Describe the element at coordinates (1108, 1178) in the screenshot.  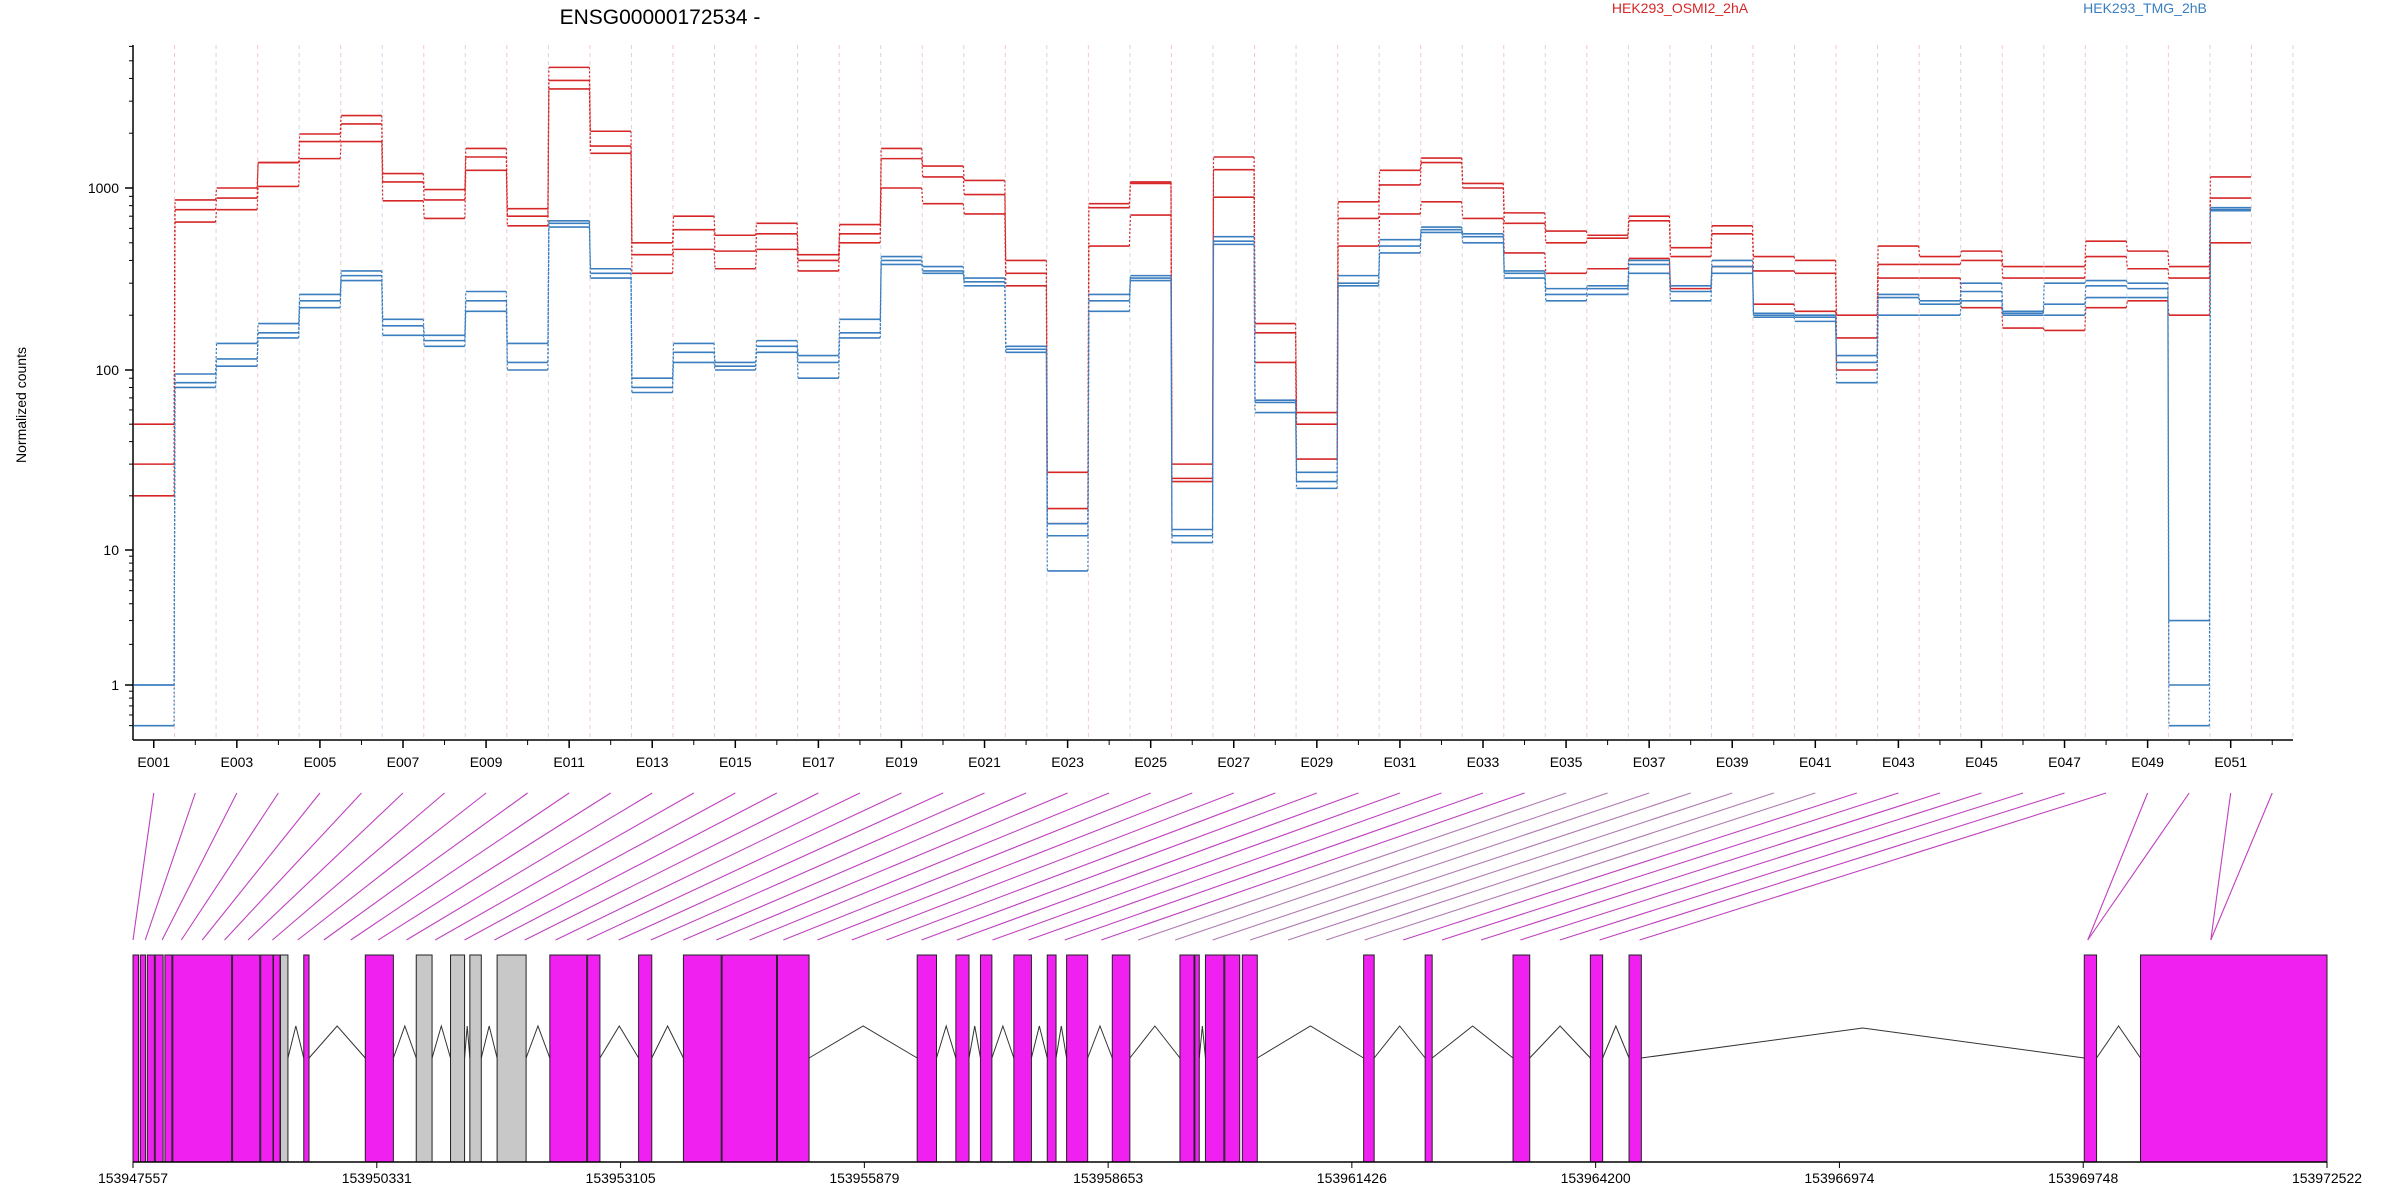
I see `genome-tick-label: 153958653` at that location.